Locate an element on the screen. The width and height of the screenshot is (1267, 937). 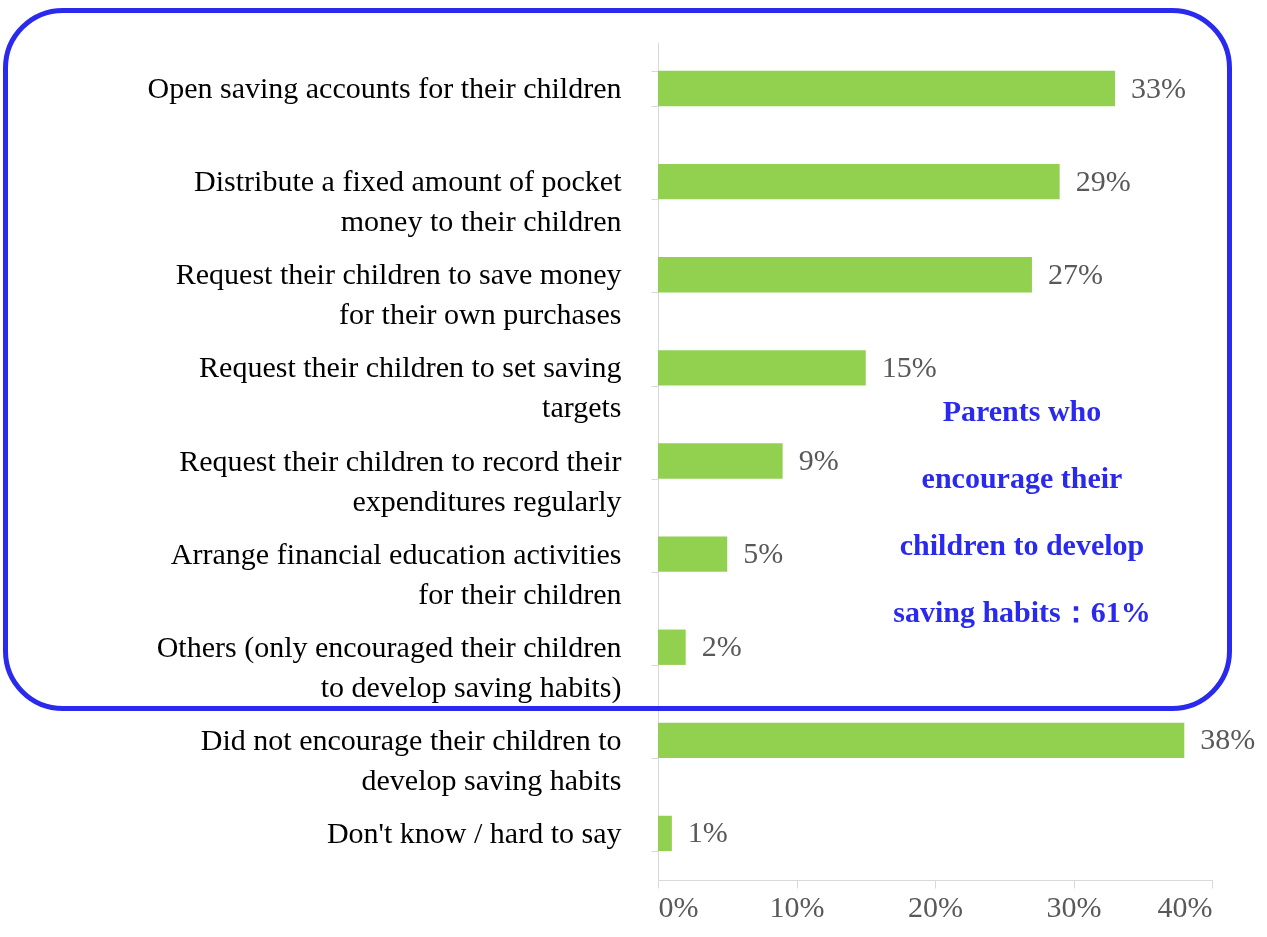
data-label: 38% is located at coordinates (1228, 739).